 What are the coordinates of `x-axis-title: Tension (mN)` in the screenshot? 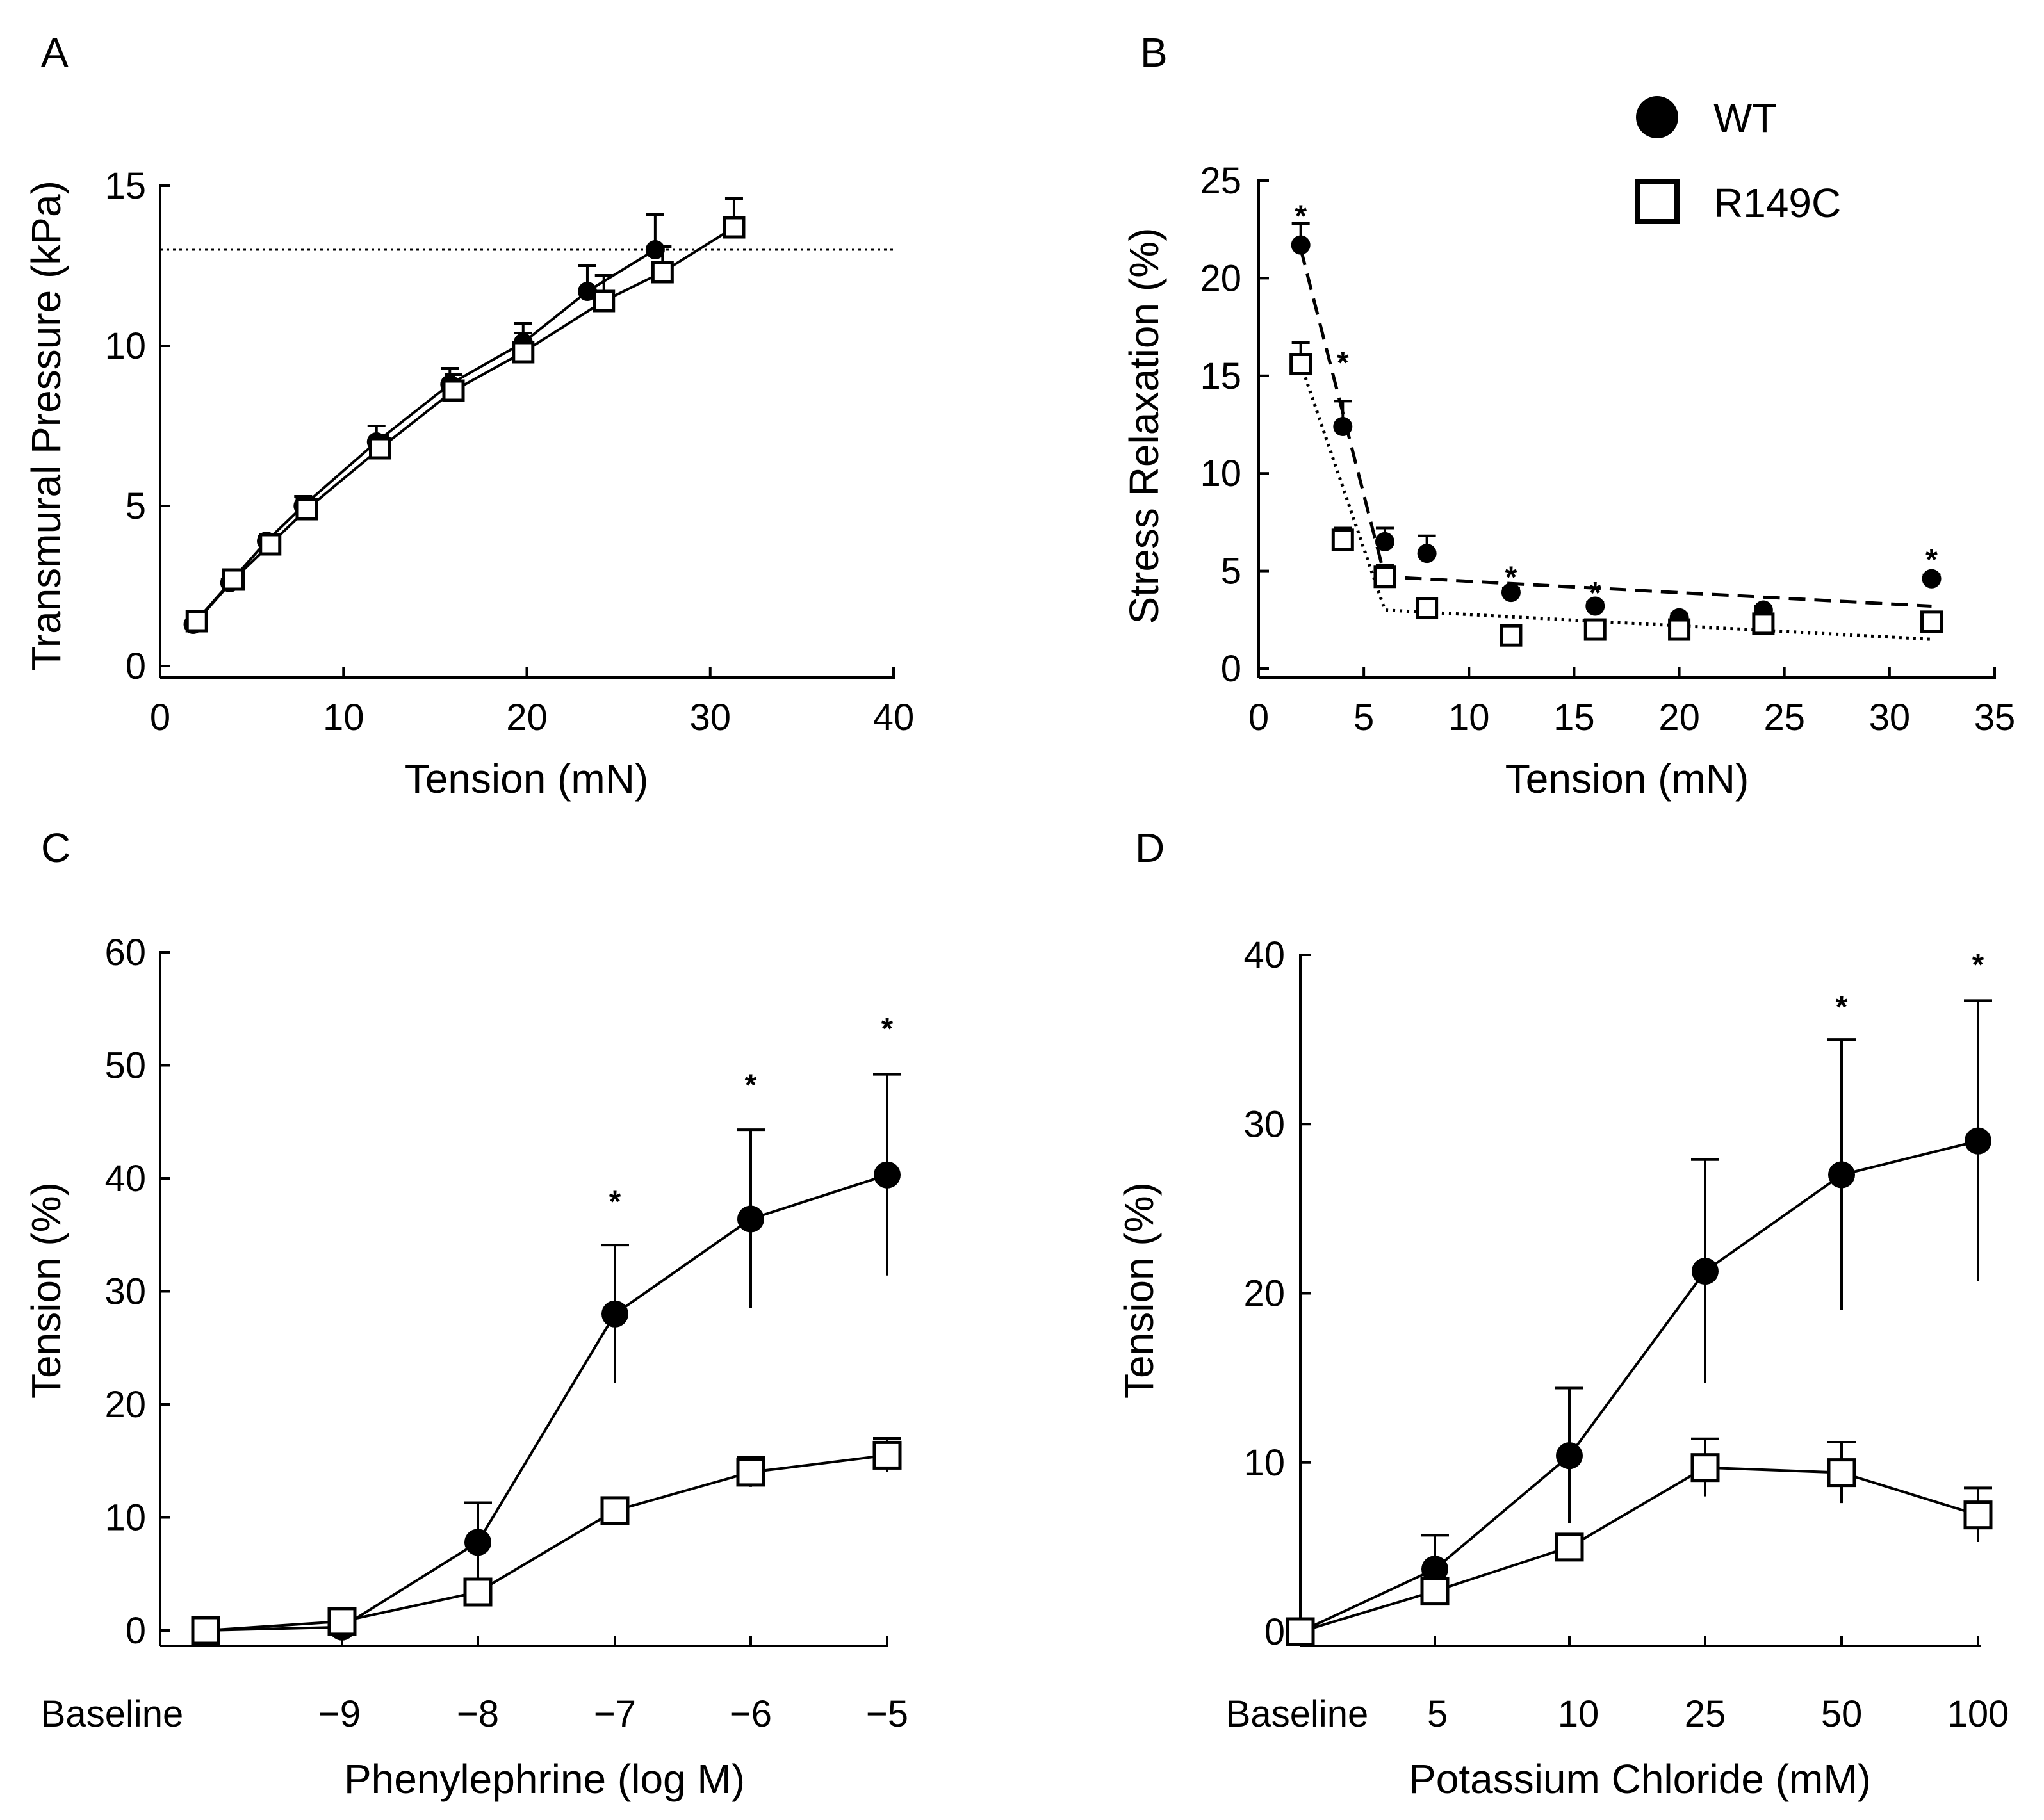 It's located at (1627, 779).